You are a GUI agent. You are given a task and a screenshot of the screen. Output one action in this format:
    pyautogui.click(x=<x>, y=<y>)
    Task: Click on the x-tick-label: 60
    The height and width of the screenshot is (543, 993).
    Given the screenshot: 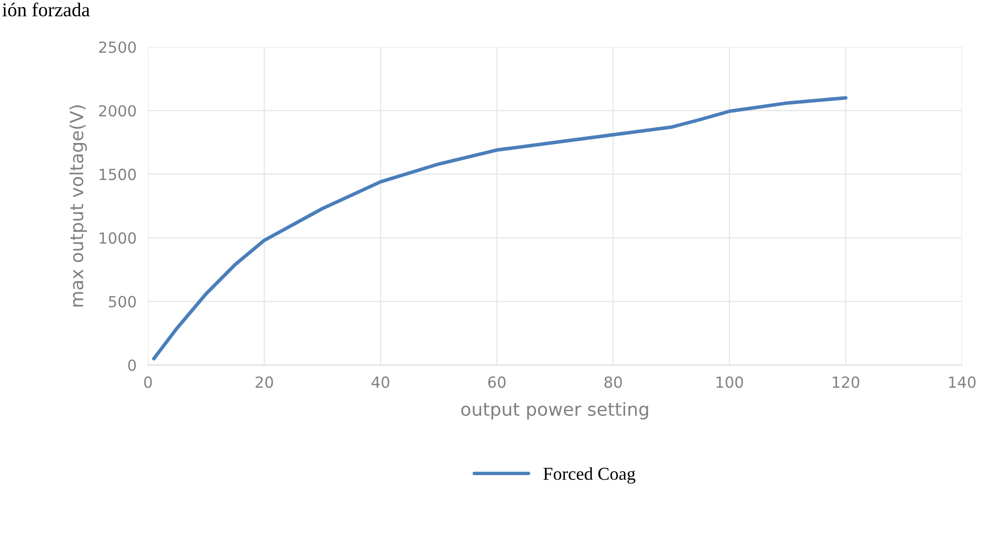 What is the action you would take?
    pyautogui.click(x=497, y=382)
    